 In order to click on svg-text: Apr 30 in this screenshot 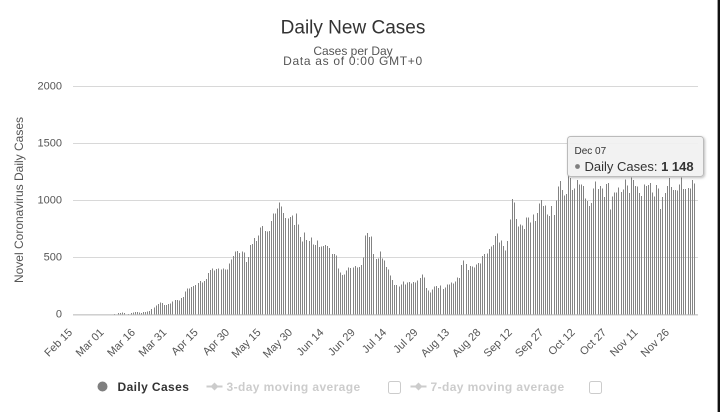, I will do `click(216, 342)`.